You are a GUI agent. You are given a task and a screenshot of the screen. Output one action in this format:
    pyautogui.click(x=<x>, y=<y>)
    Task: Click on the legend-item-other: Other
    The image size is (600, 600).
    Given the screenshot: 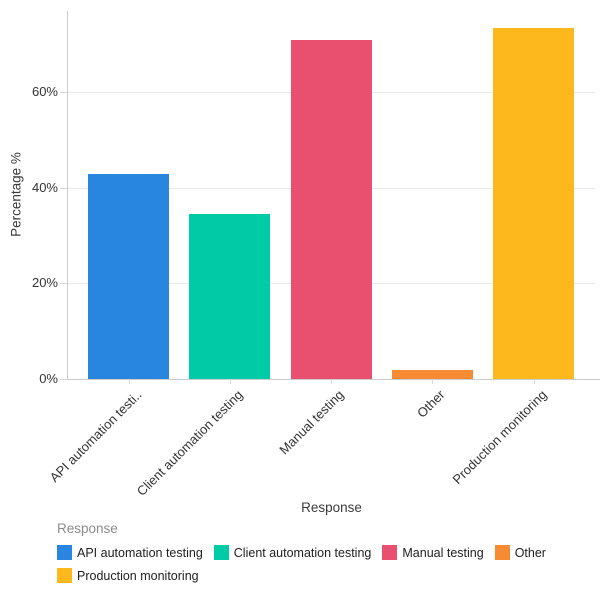 What is the action you would take?
    pyautogui.click(x=520, y=552)
    